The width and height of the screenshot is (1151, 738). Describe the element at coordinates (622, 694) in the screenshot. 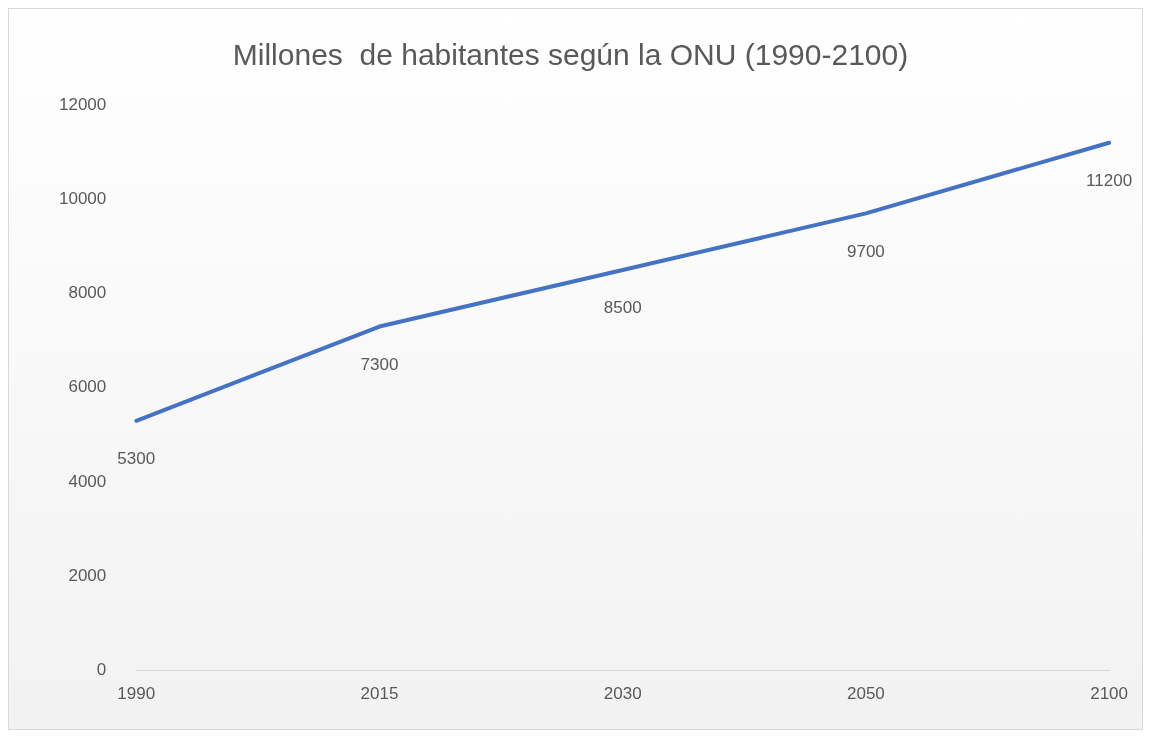

I see `x-tick-label: 2030` at that location.